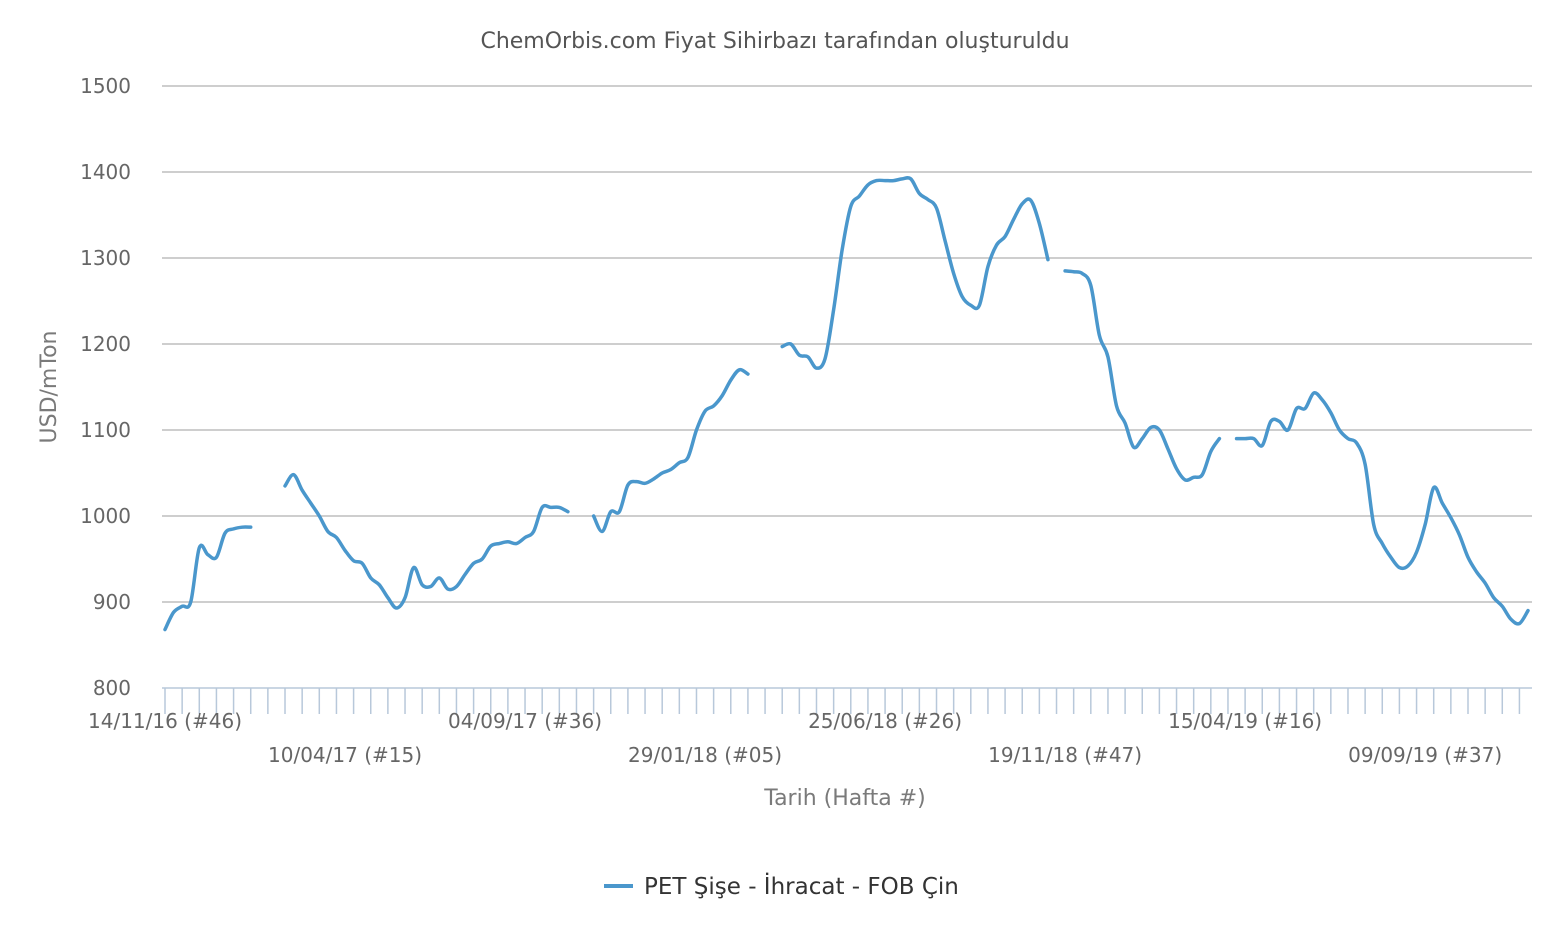  What do you see at coordinates (105, 387) in the screenshot?
I see `y-axis-ticks: 800 900 1000 1100 1200 1300 1400 1500` at bounding box center [105, 387].